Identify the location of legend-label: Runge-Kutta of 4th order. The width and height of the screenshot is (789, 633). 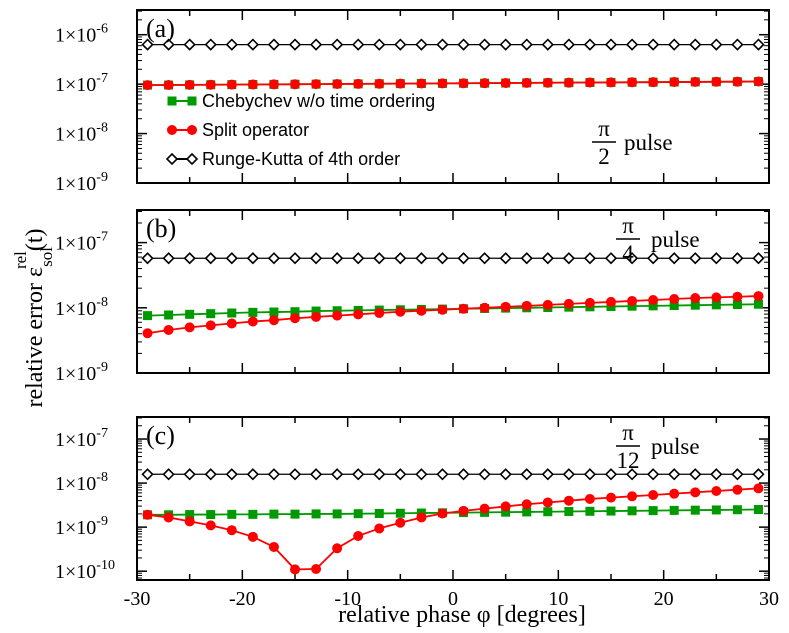
(301, 159).